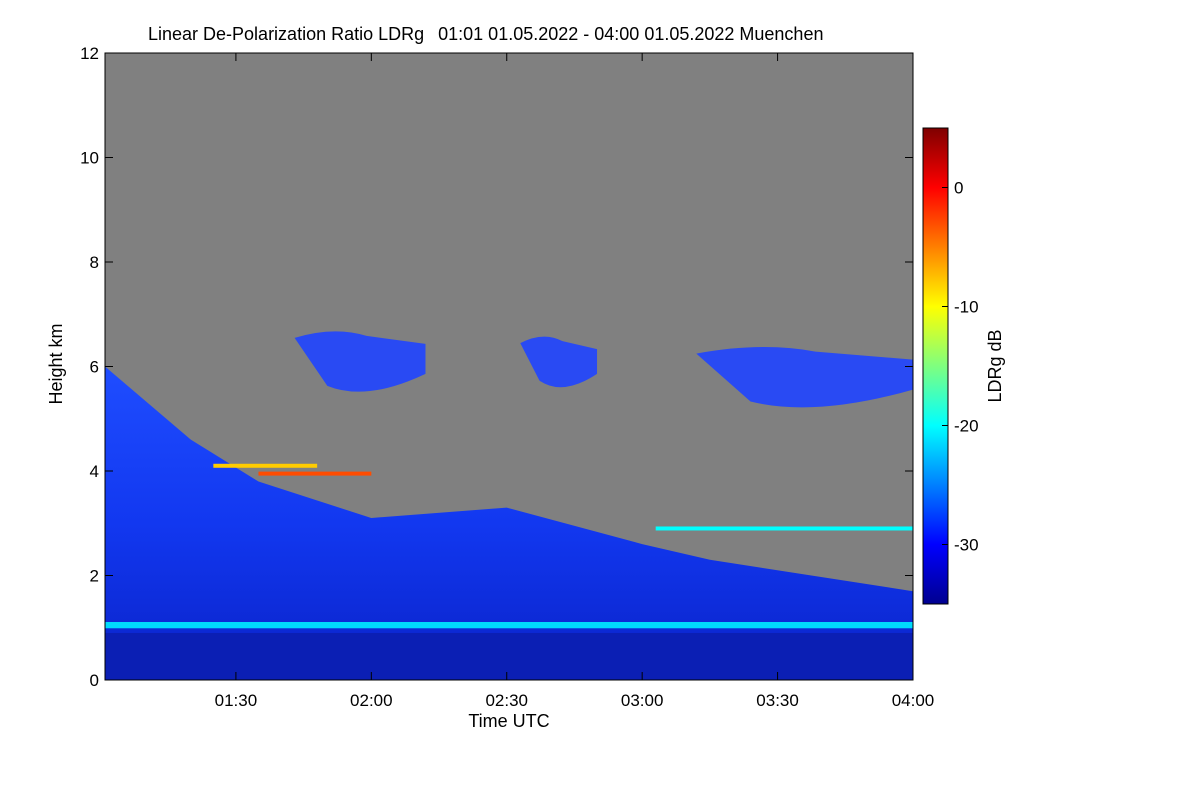 The image size is (1200, 800). Describe the element at coordinates (966, 545) in the screenshot. I see `colorbar-tick-label: -30` at that location.